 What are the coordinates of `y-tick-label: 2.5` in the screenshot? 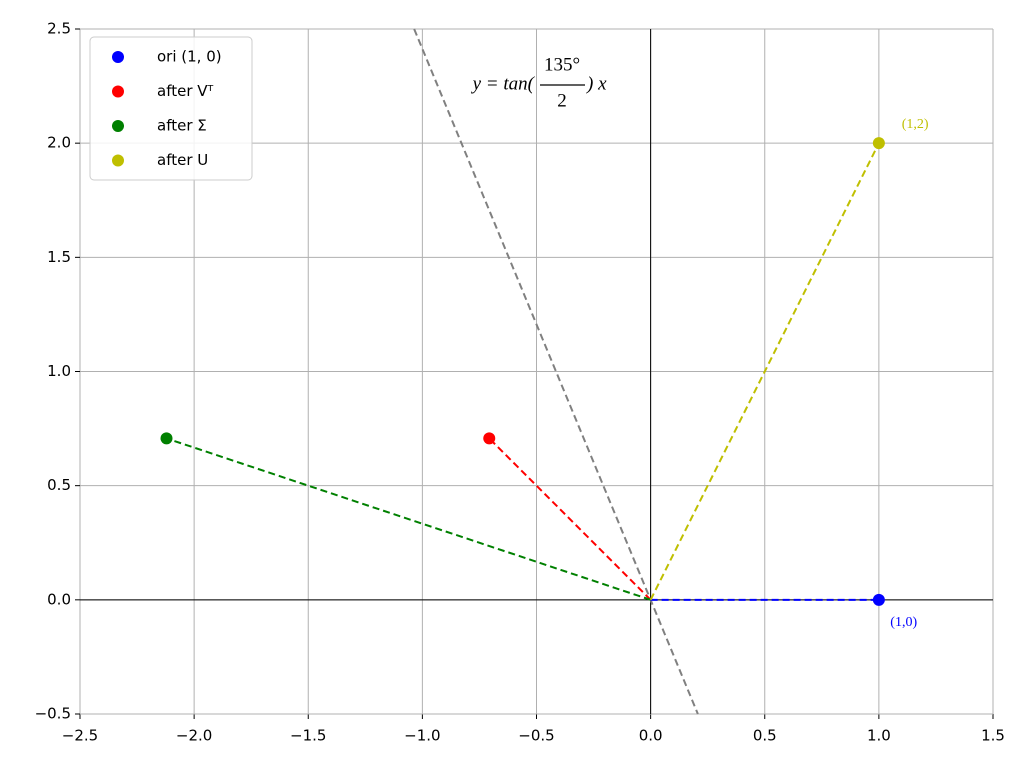 It's located at (59, 29).